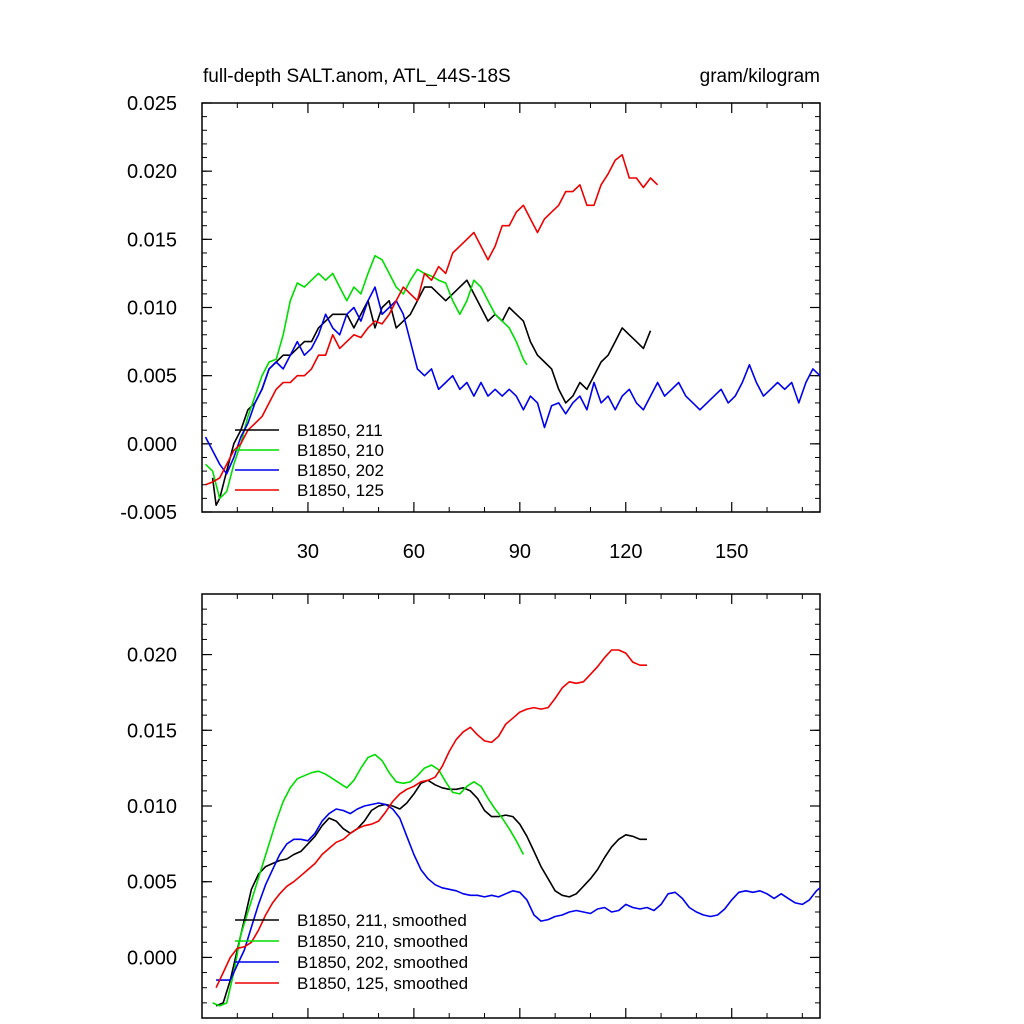  What do you see at coordinates (731, 552) in the screenshot?
I see `x-tick-label: 150` at bounding box center [731, 552].